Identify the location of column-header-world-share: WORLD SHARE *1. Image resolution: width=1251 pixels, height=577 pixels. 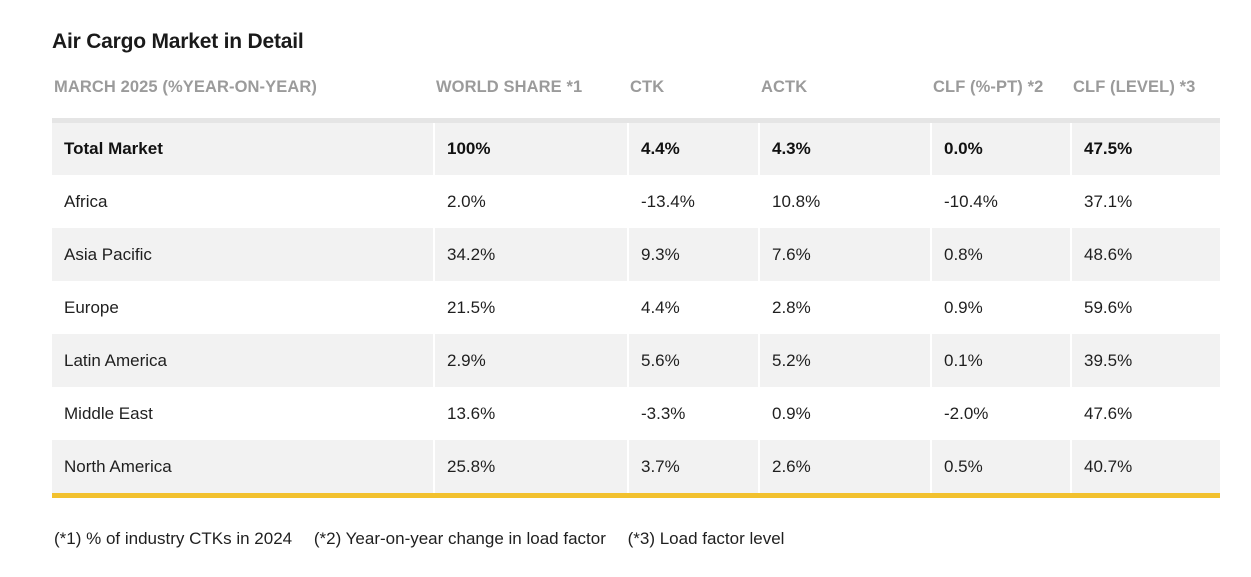
(509, 87).